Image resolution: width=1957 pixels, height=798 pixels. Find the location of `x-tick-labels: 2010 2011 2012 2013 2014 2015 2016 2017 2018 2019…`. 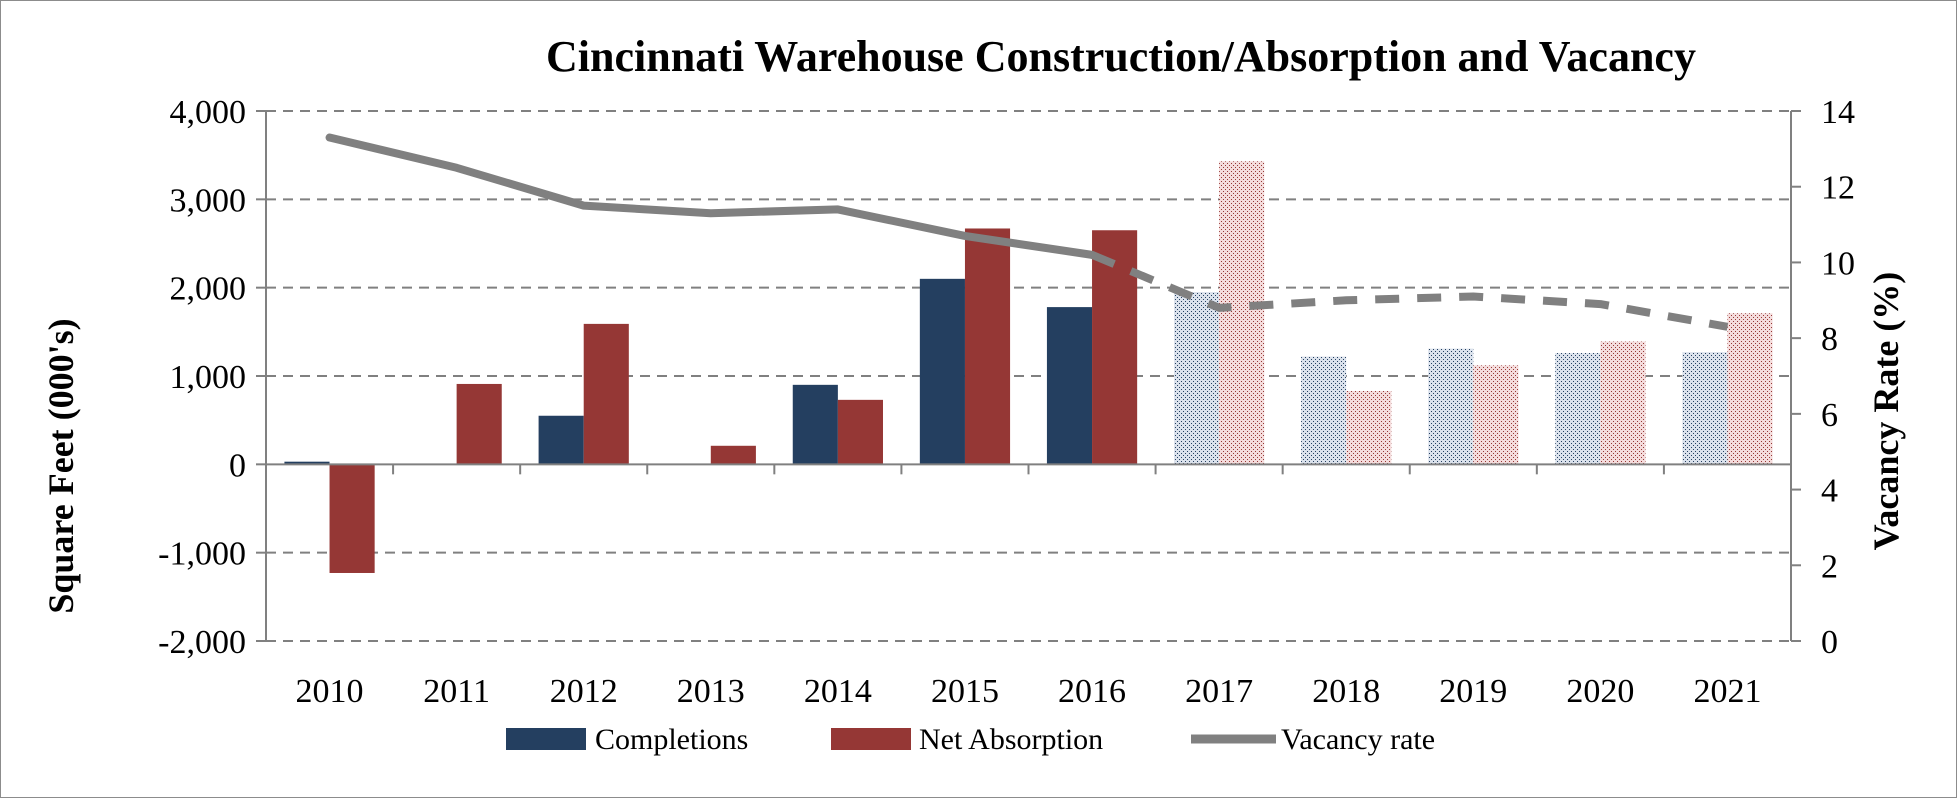

x-tick-labels: 2010 2011 2012 2013 2014 2015 2016 2017 2018 2019… is located at coordinates (1029, 691).